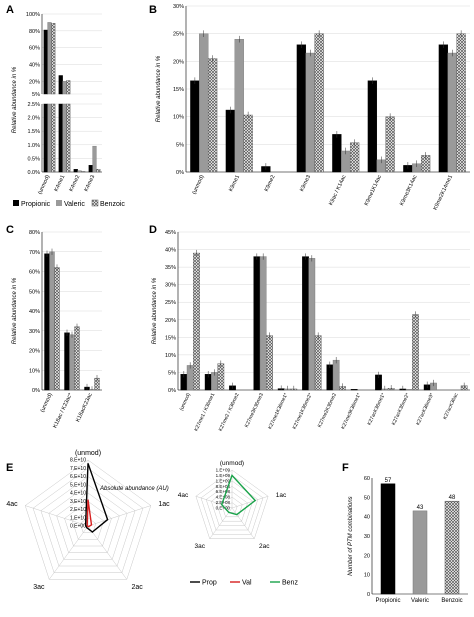  Describe the element at coordinates (290, 583) in the screenshot. I see `radar-legend-label: Benz` at that location.